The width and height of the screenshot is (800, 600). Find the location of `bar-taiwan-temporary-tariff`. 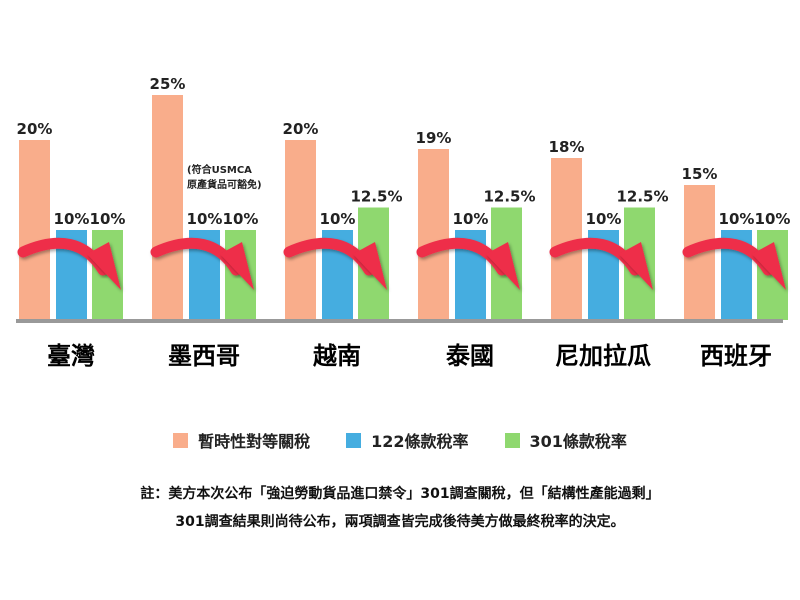

bar-taiwan-temporary-tariff is located at coordinates (34, 230).